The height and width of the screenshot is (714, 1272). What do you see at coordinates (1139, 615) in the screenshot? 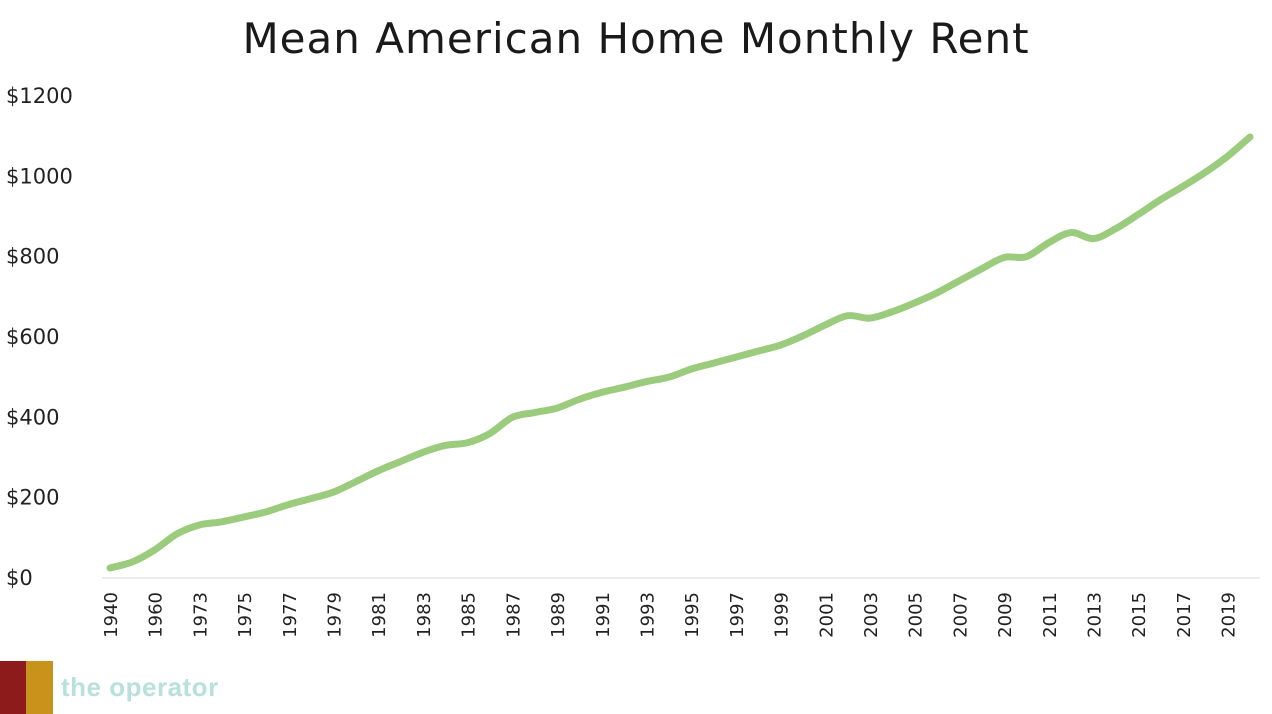
I see `x-tick-label: 2015` at bounding box center [1139, 615].